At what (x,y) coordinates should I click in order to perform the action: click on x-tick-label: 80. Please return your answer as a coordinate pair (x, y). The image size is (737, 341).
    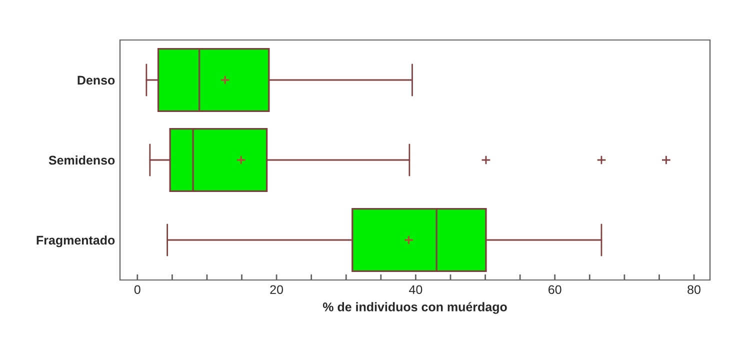
    Looking at the image, I should click on (694, 289).